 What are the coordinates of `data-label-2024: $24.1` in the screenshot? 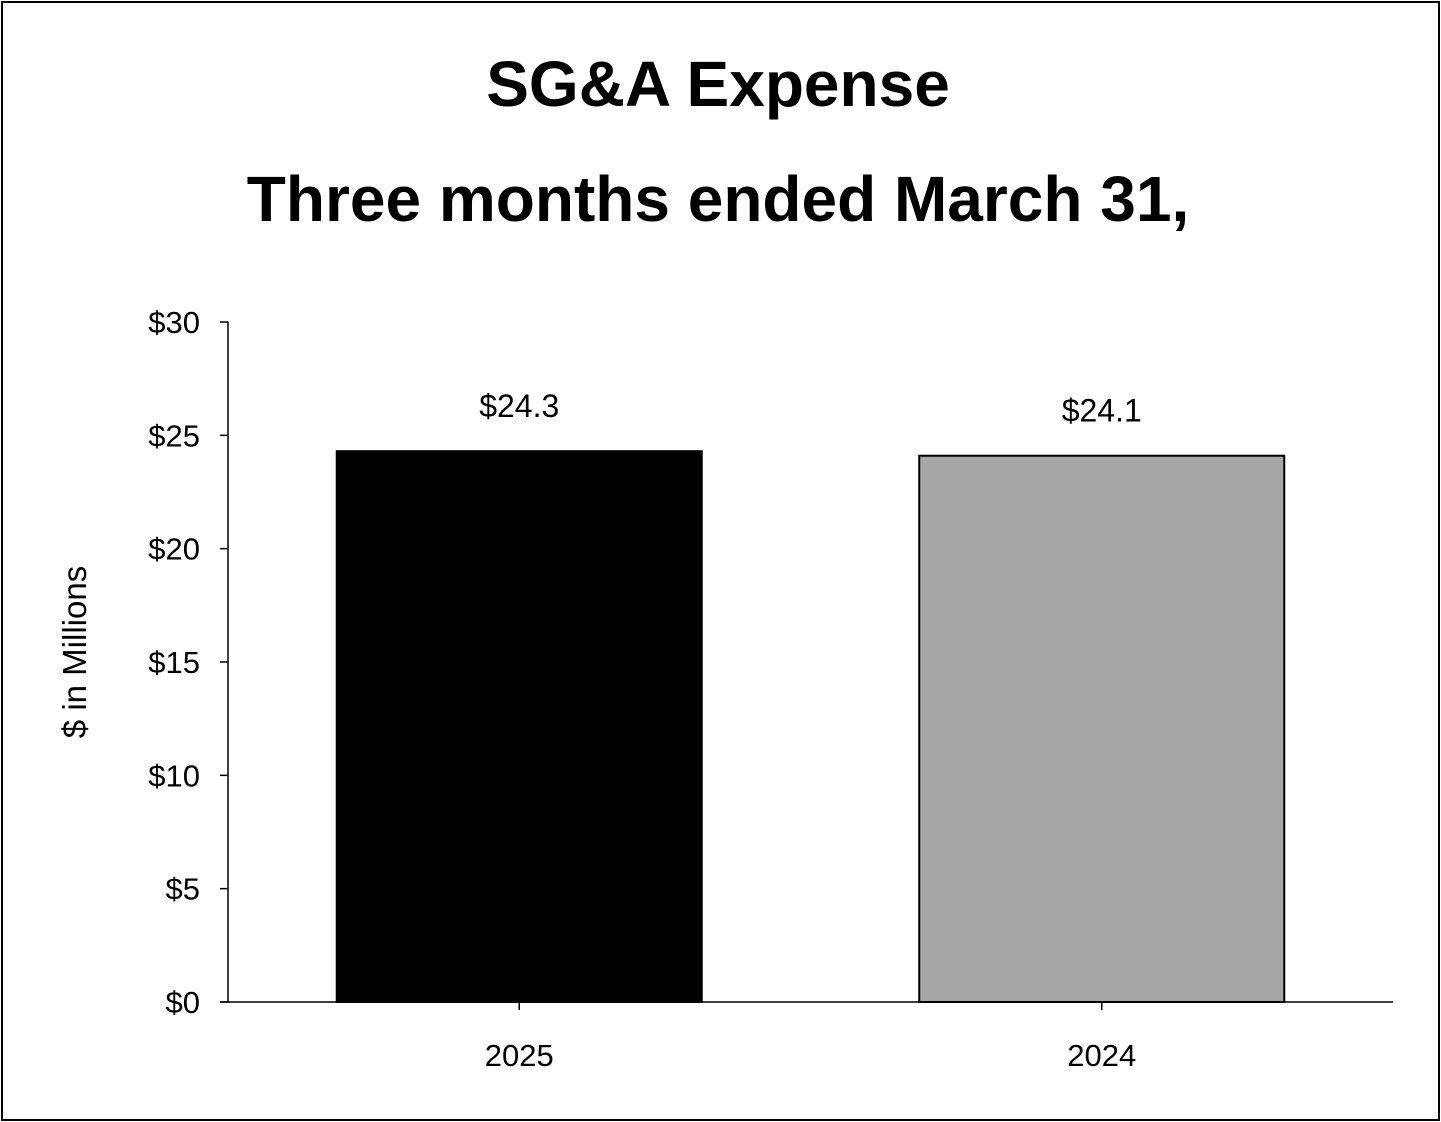 It's located at (1102, 411).